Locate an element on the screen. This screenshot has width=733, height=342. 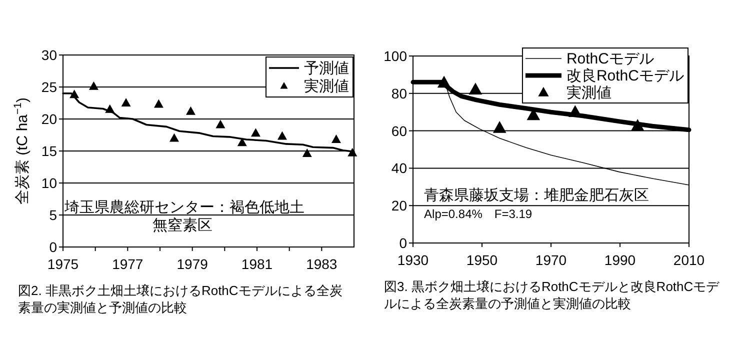
x-tick-label: 1950 is located at coordinates (482, 260).